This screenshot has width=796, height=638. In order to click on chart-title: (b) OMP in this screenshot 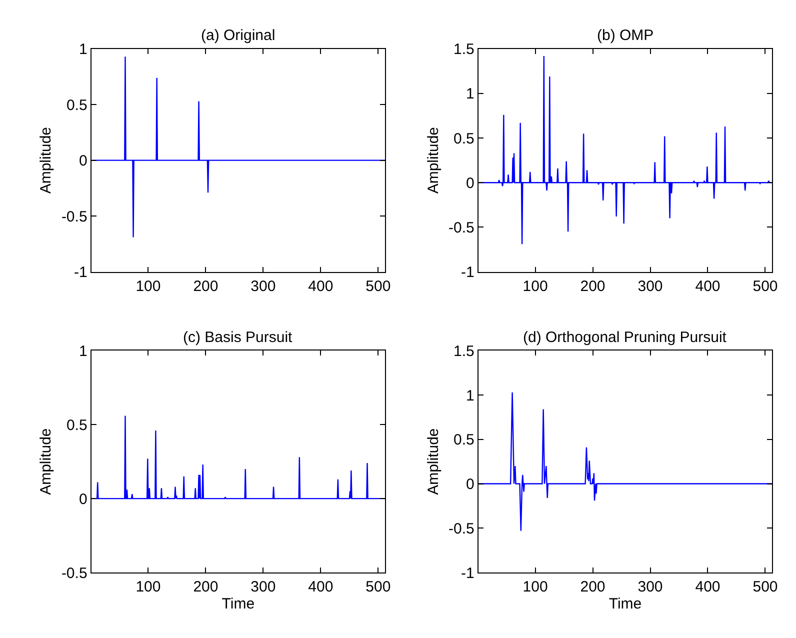, I will do `click(625, 35)`.